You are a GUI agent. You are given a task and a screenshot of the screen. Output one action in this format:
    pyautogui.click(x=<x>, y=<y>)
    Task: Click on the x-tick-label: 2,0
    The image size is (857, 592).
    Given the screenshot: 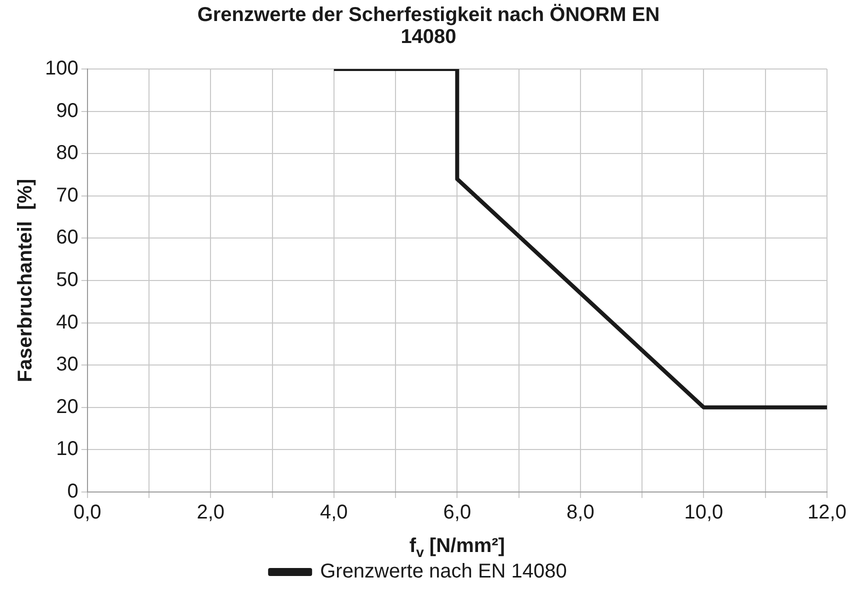 What is the action you would take?
    pyautogui.click(x=210, y=513)
    